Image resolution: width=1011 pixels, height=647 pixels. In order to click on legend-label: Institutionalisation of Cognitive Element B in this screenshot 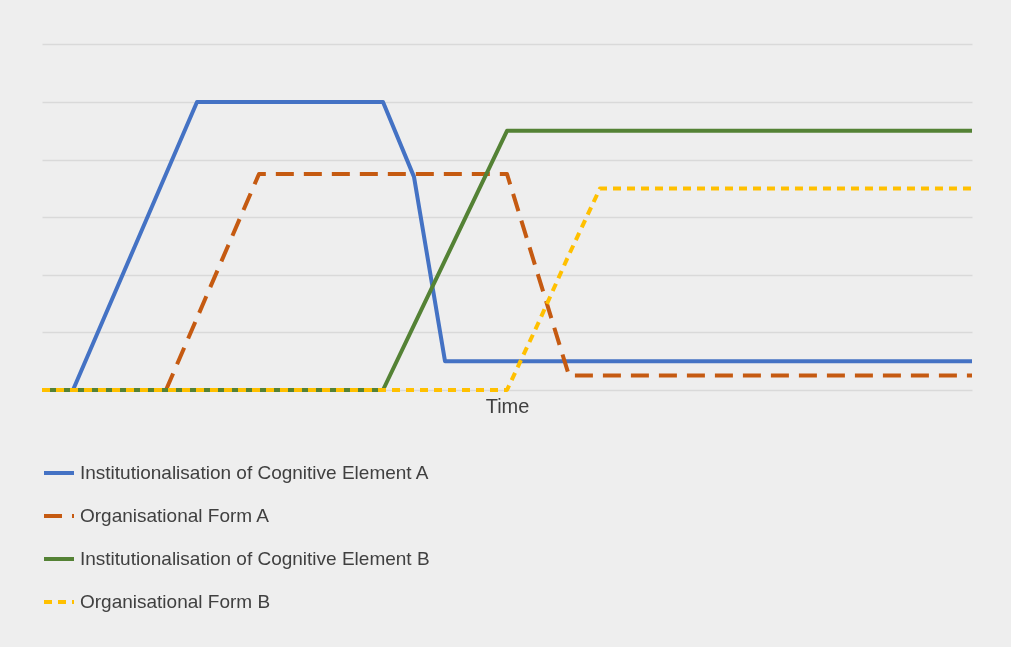, I will do `click(255, 558)`.